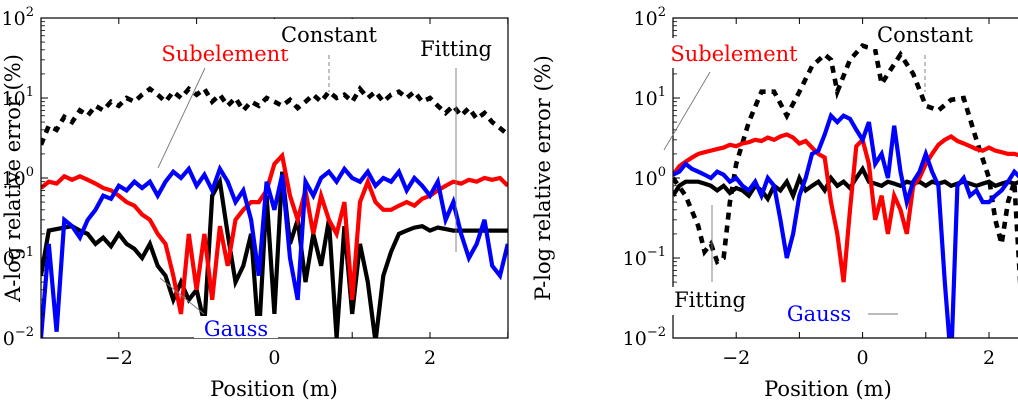  I want to click on x-axis-label-p: Position (m), so click(828, 389).